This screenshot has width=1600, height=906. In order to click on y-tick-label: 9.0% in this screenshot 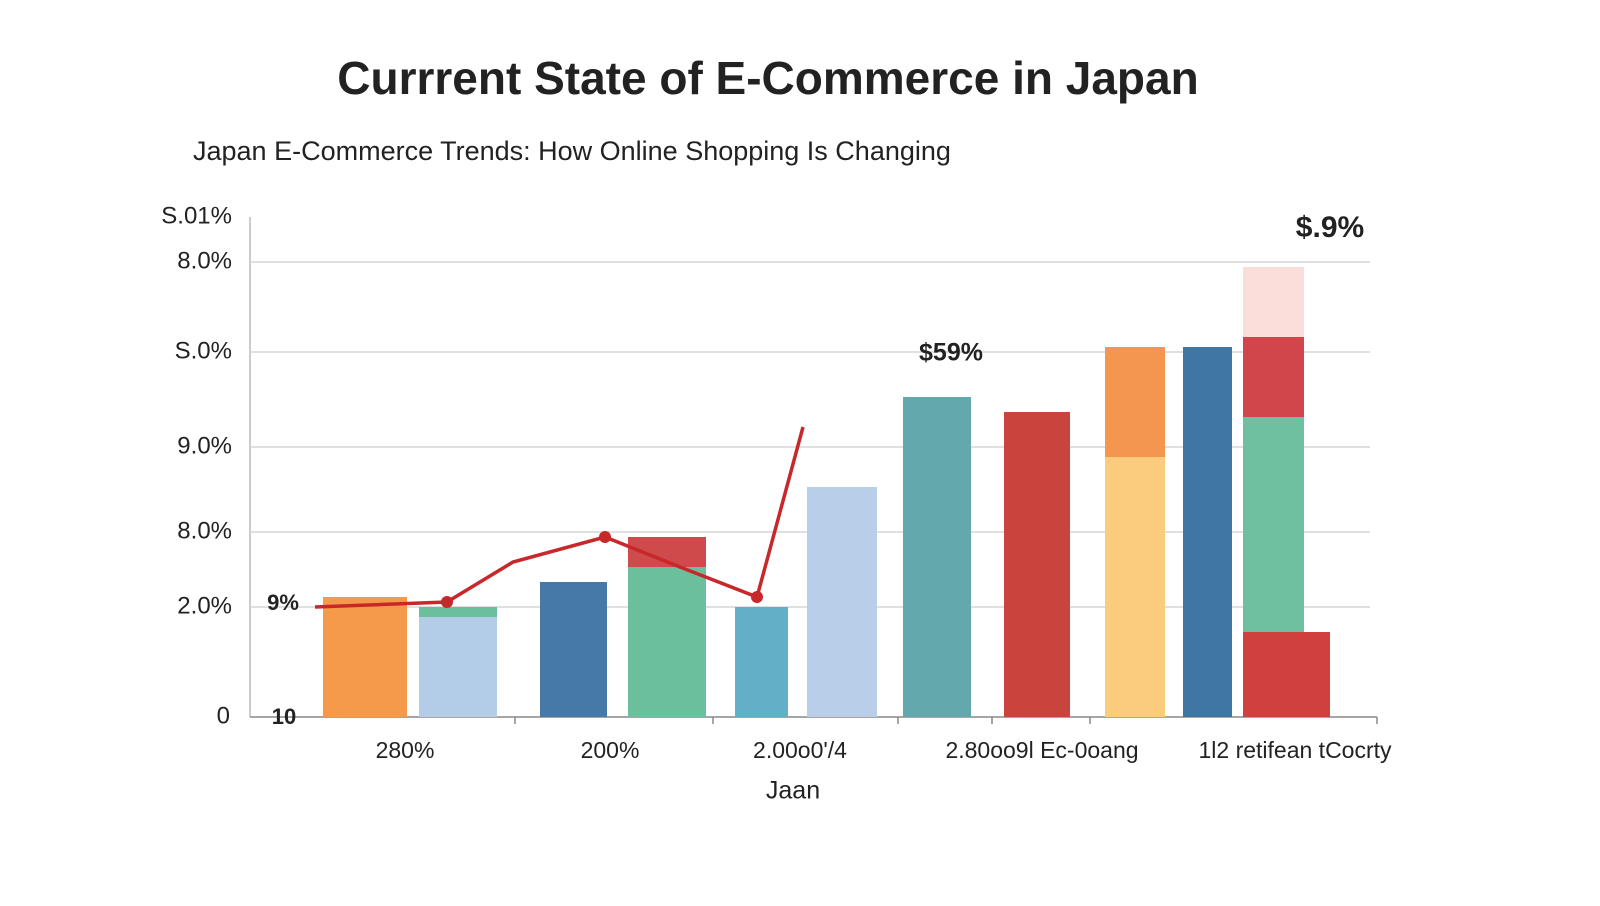, I will do `click(204, 445)`.